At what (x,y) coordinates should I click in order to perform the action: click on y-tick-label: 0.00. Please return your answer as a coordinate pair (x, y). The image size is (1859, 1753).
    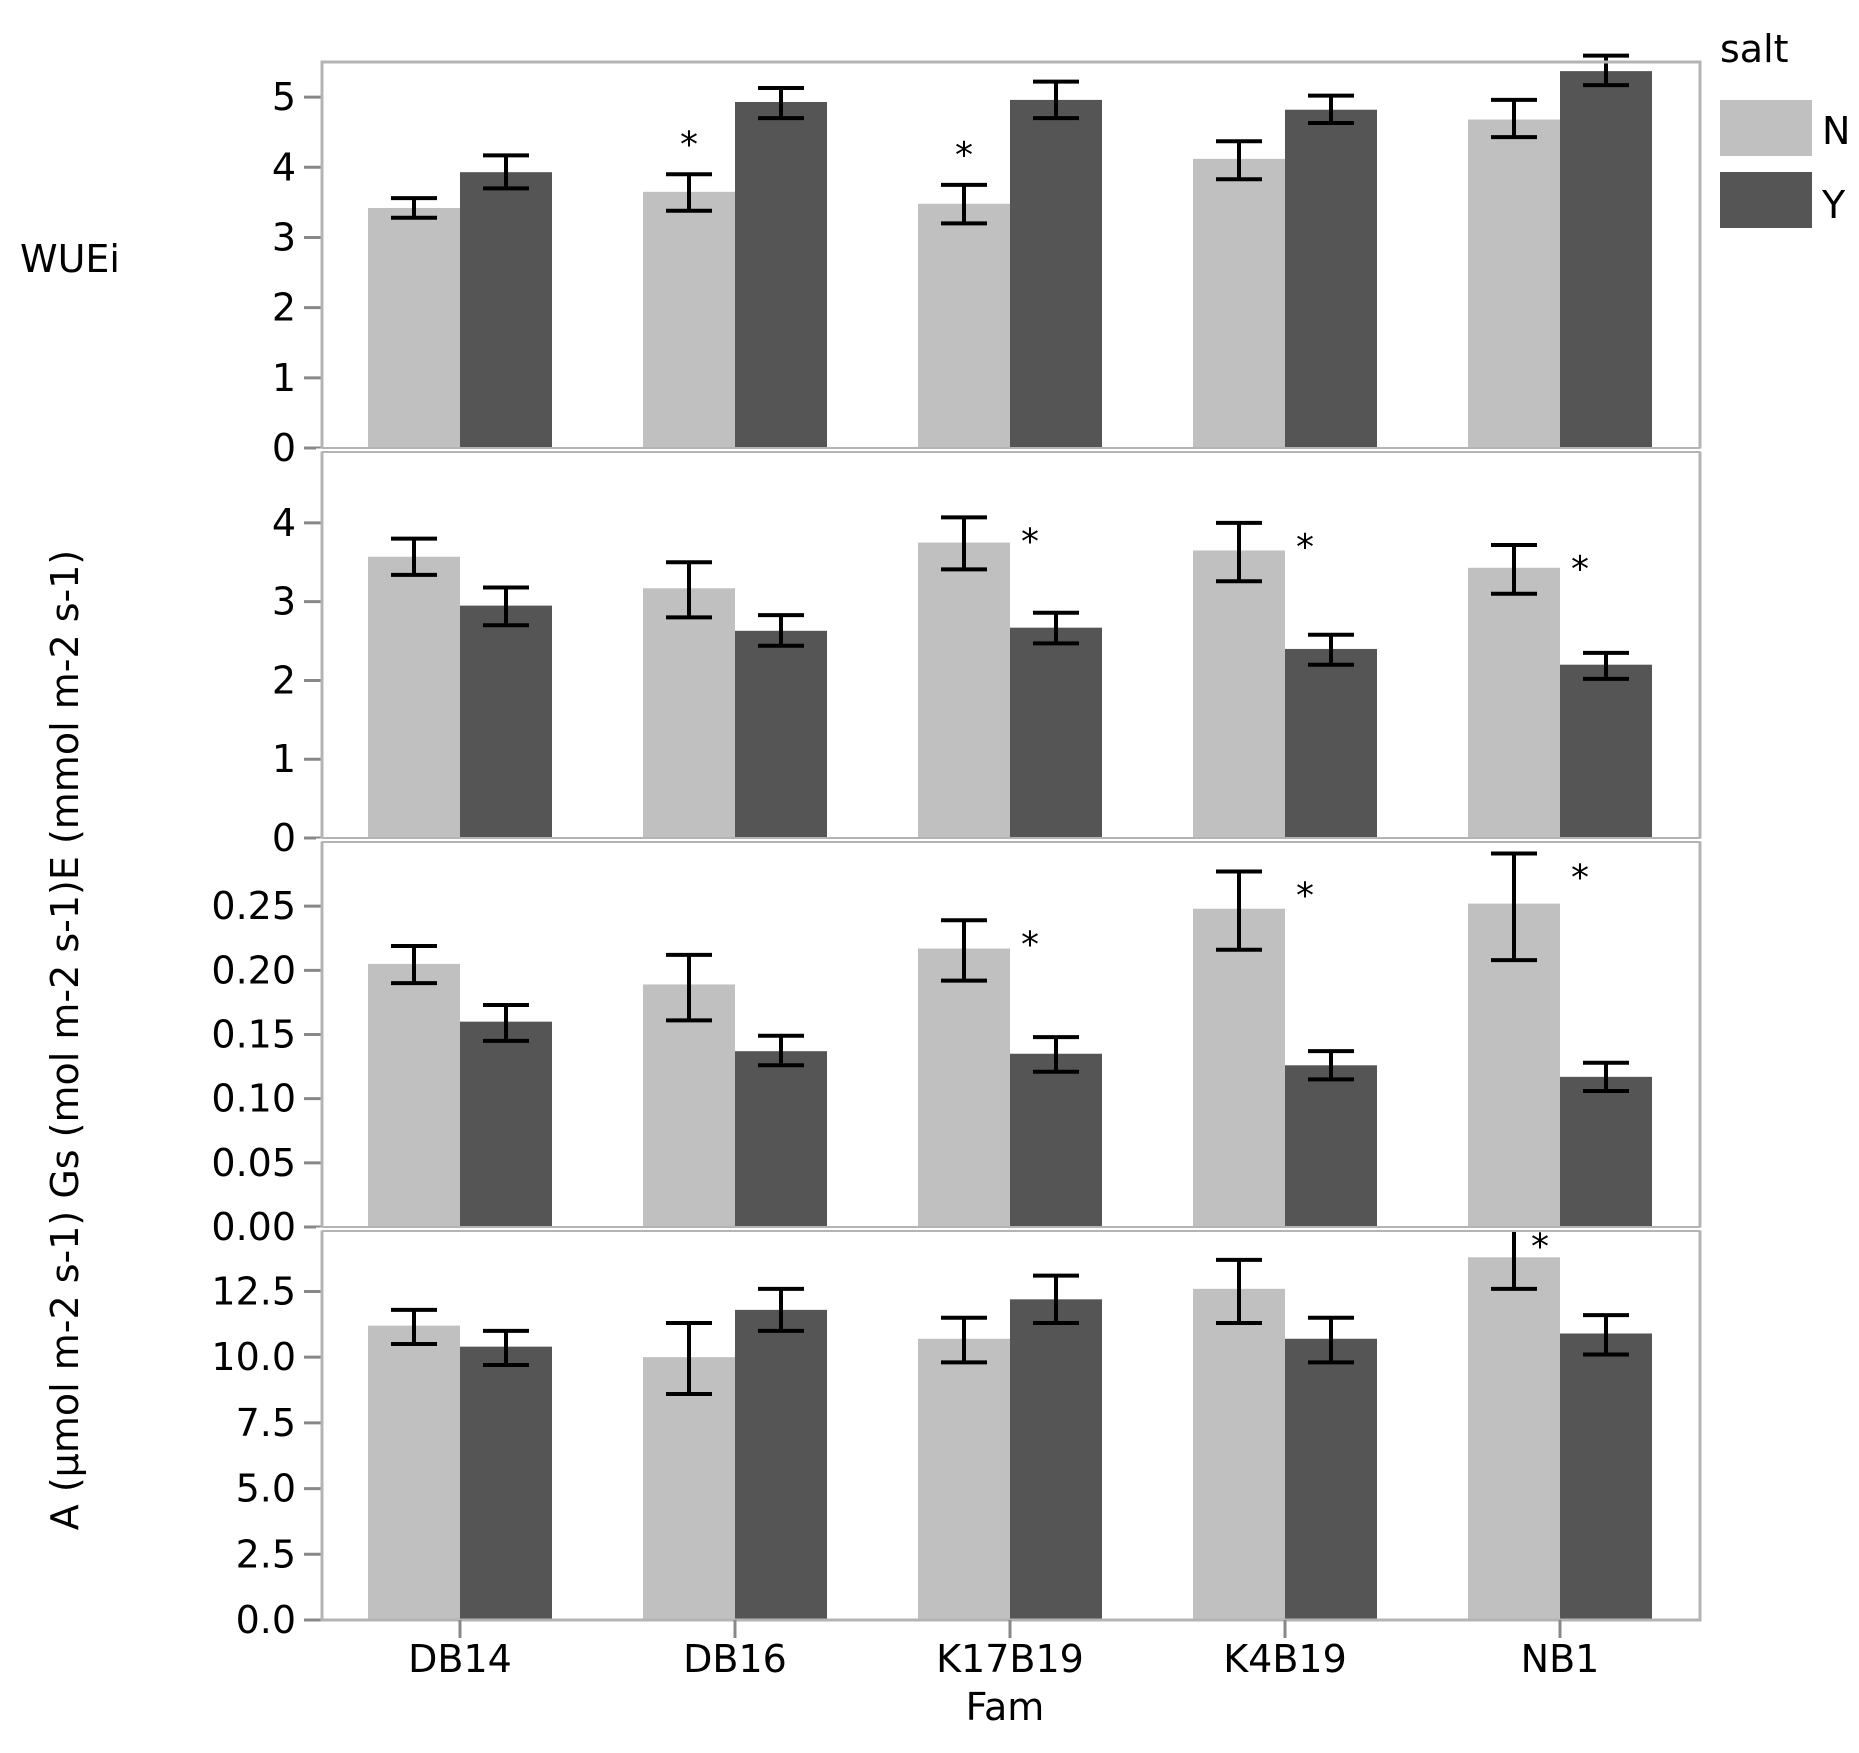
    Looking at the image, I should click on (253, 1227).